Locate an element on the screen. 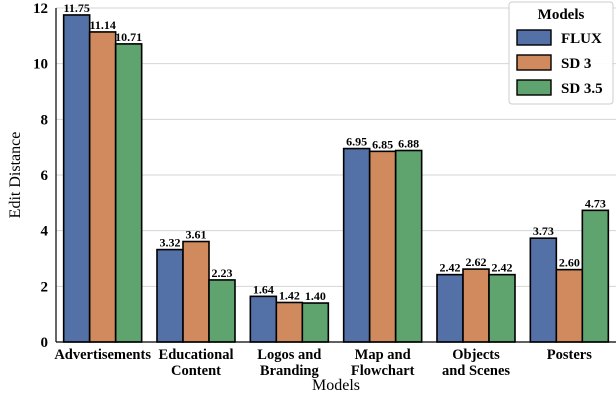 The width and height of the screenshot is (616, 396). data-label: 1.42 is located at coordinates (289, 295).